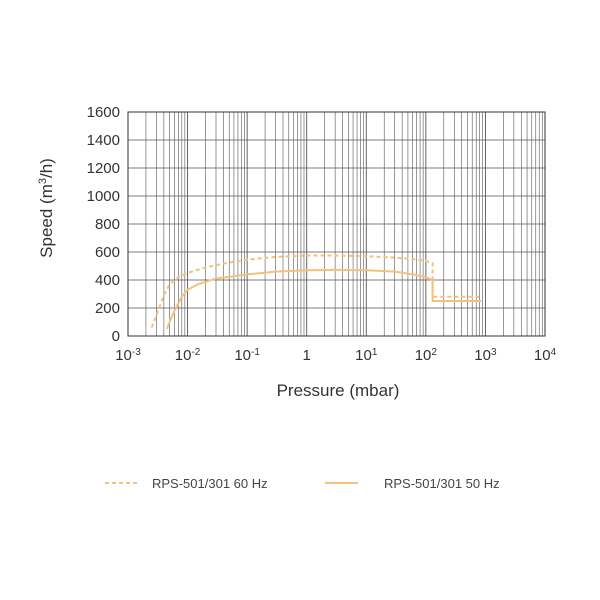 The image size is (600, 600). What do you see at coordinates (210, 483) in the screenshot?
I see `legend-label-60hz: RPS-501/301 60 Hz` at bounding box center [210, 483].